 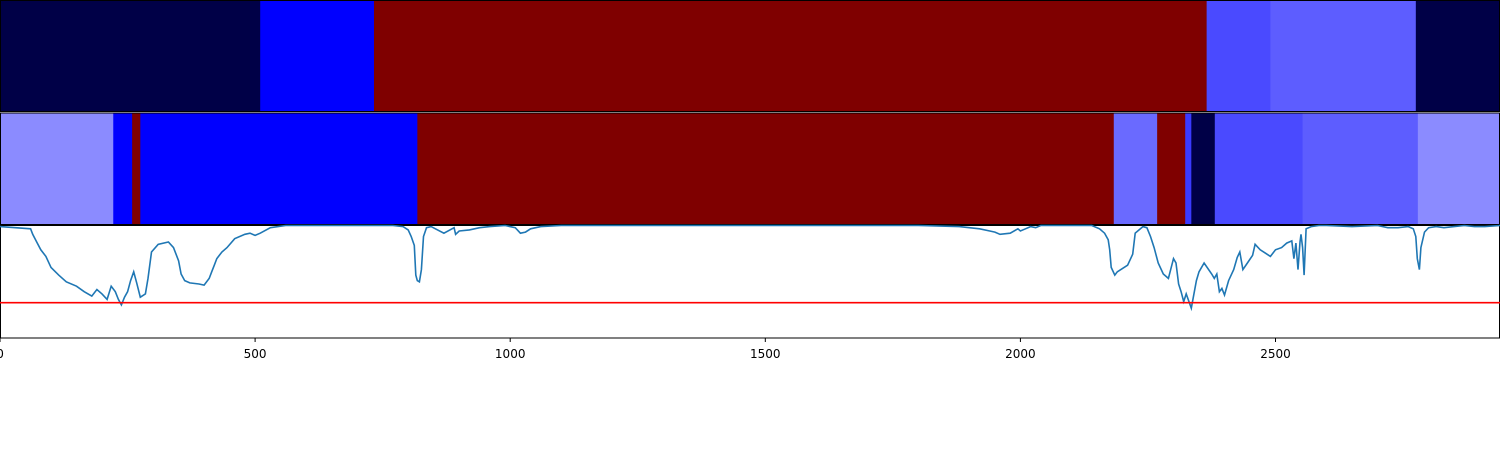 I want to click on x-axis: 0 500 1000 1500 2000 2500, so click(x=645, y=349).